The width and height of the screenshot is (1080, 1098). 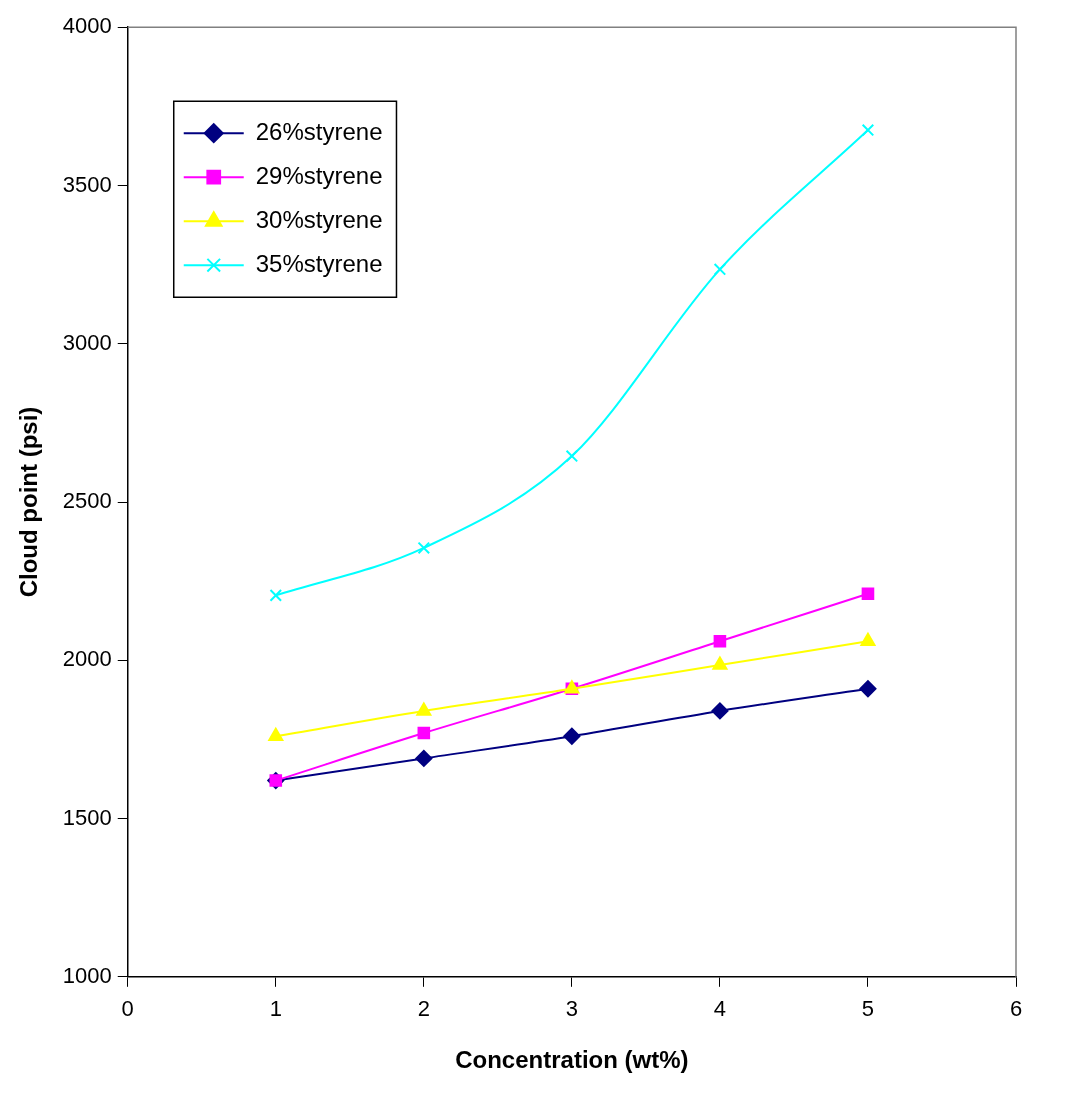 What do you see at coordinates (572, 1060) in the screenshot?
I see `x-axis-title: Concentration (wt%)` at bounding box center [572, 1060].